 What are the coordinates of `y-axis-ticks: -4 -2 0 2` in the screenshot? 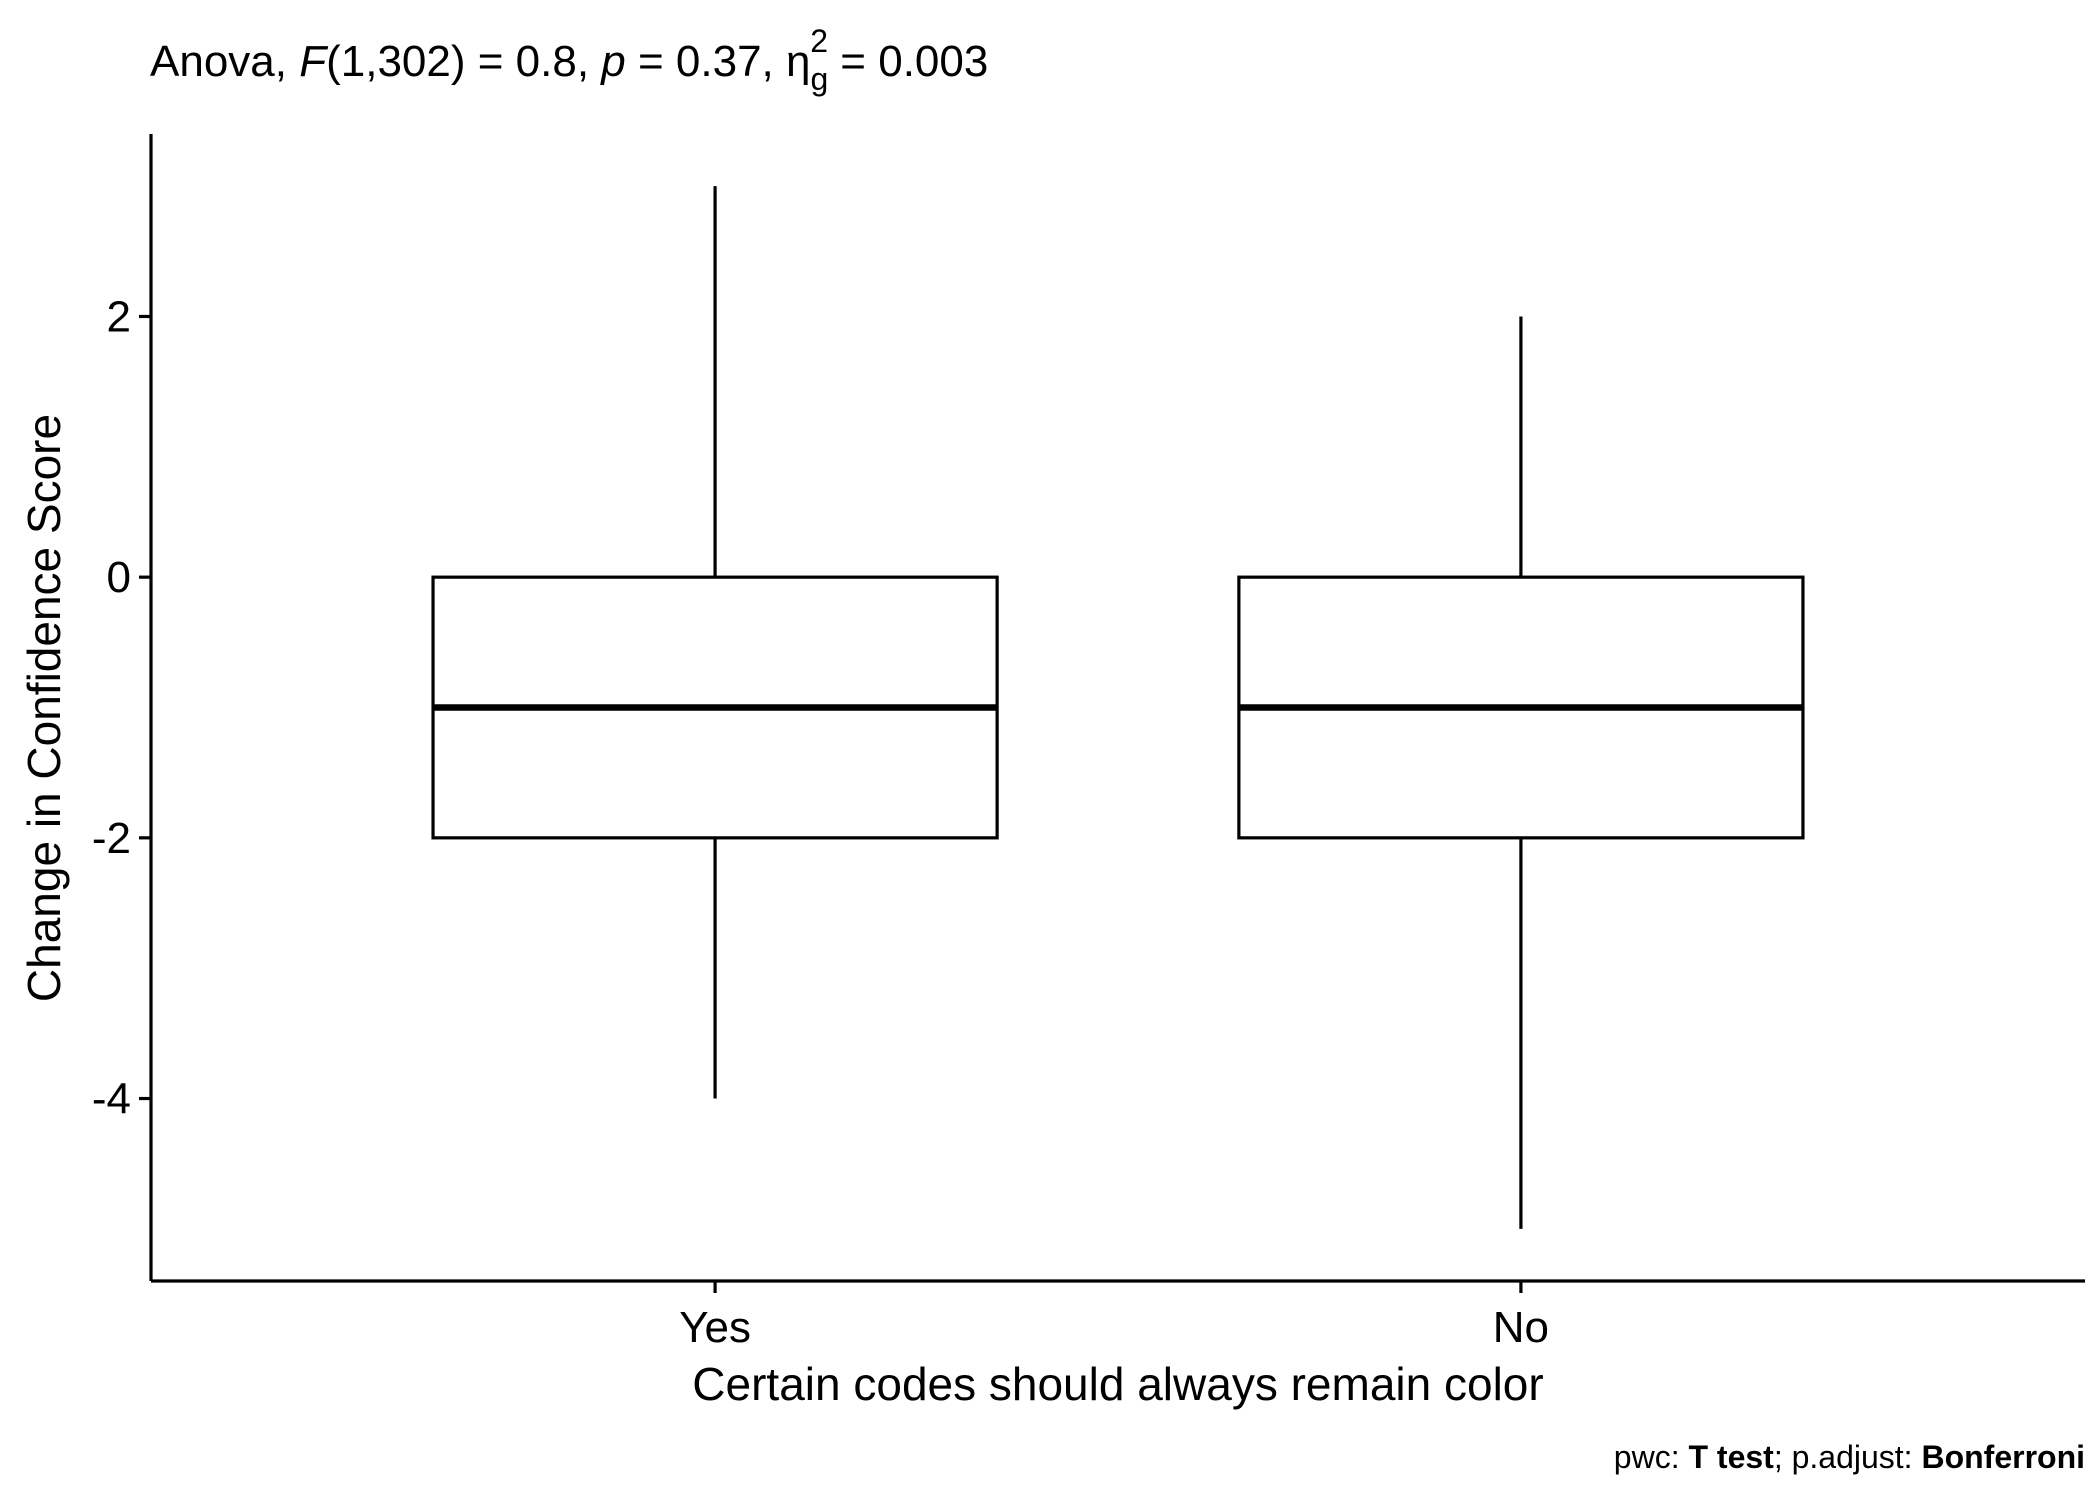 It's located at (121, 708).